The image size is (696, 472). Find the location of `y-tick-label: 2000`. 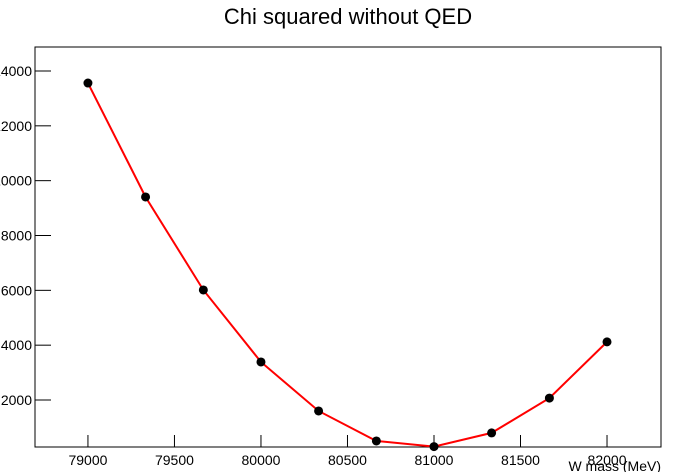

y-tick-label: 2000 is located at coordinates (16, 400).